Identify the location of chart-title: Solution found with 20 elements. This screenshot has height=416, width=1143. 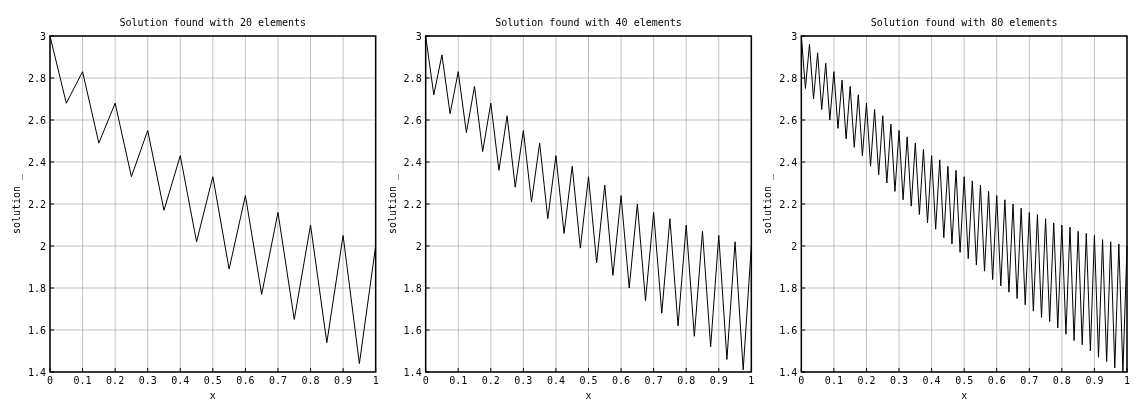
(213, 22).